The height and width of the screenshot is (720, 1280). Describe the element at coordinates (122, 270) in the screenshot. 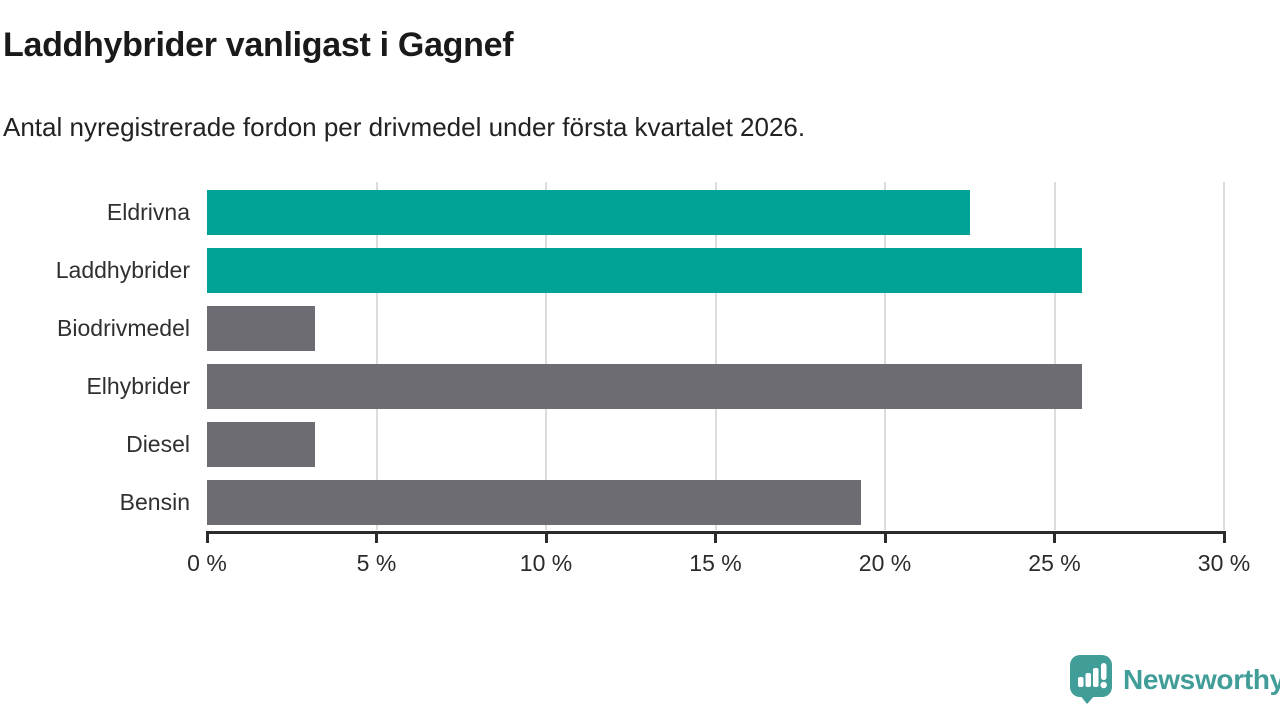

I see `category-label: Laddhybrider` at that location.